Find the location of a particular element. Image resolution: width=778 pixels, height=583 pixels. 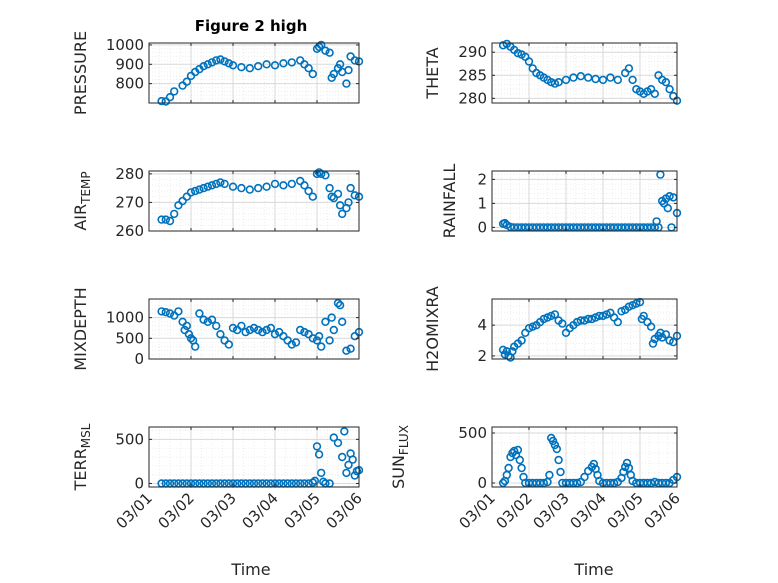

scatter-series is located at coordinates (590, 460).